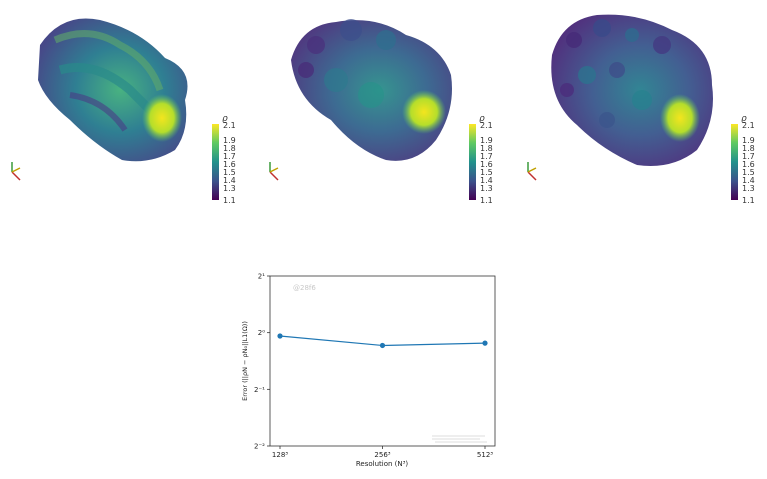  I want to click on volume-render-panel-2: ϱ 2.1 1.9 1.8 1.7 1.6 1.5 1.4 1.3 1.1, so click(381, 112).